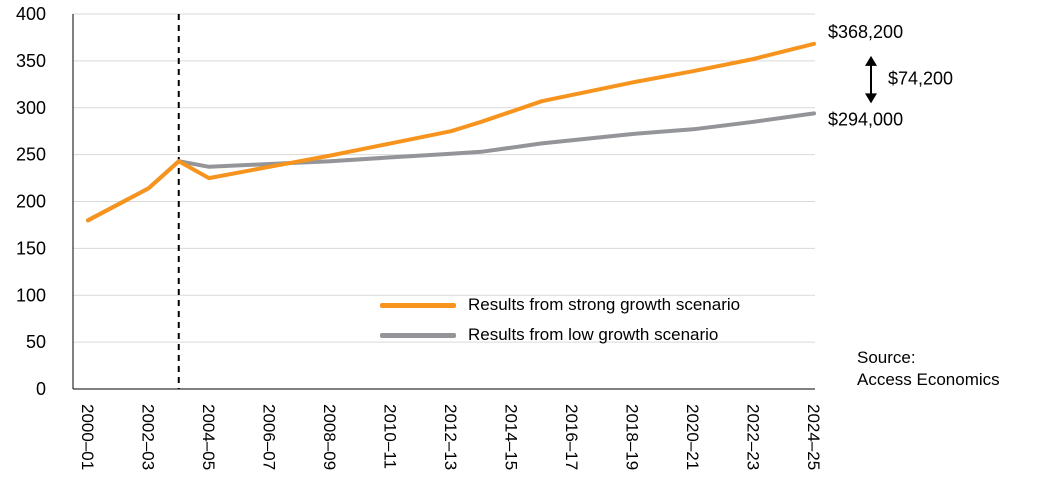  What do you see at coordinates (31, 108) in the screenshot?
I see `y-tick-label-300: 300` at bounding box center [31, 108].